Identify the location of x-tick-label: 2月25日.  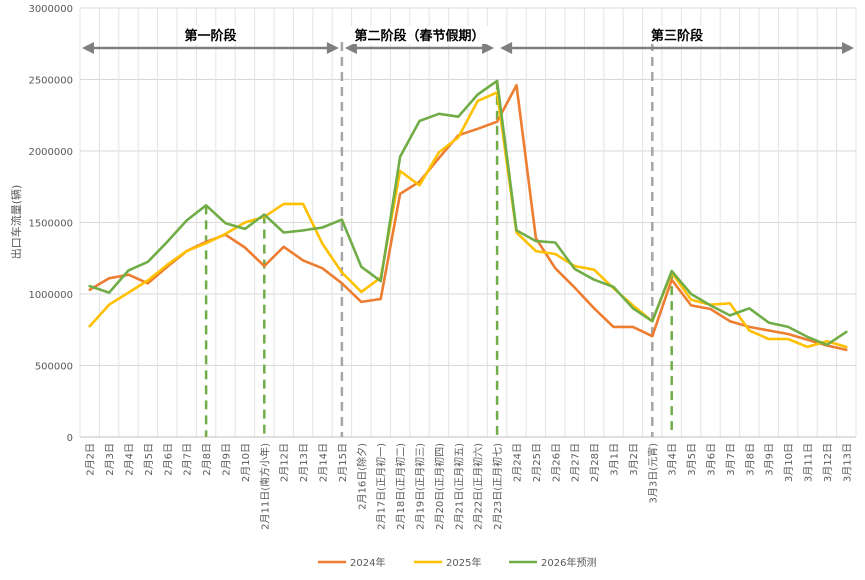
(537, 462).